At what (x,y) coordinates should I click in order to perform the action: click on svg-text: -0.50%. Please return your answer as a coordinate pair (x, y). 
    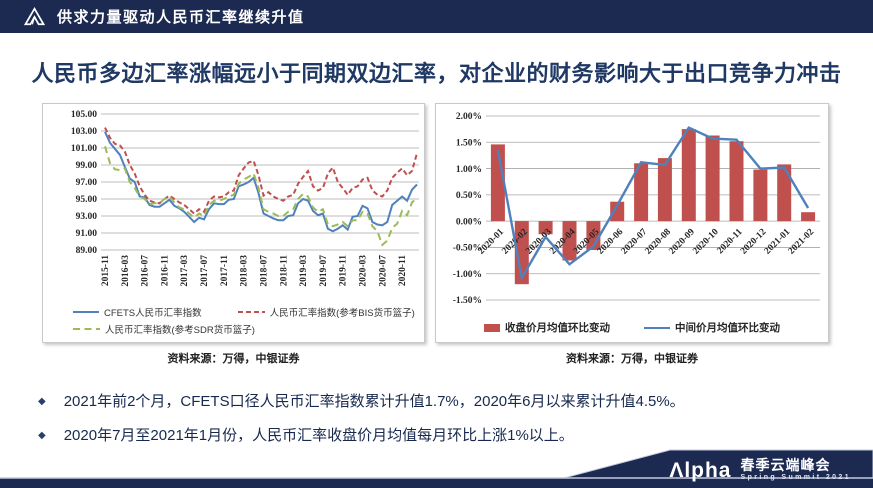
    Looking at the image, I should click on (467, 249).